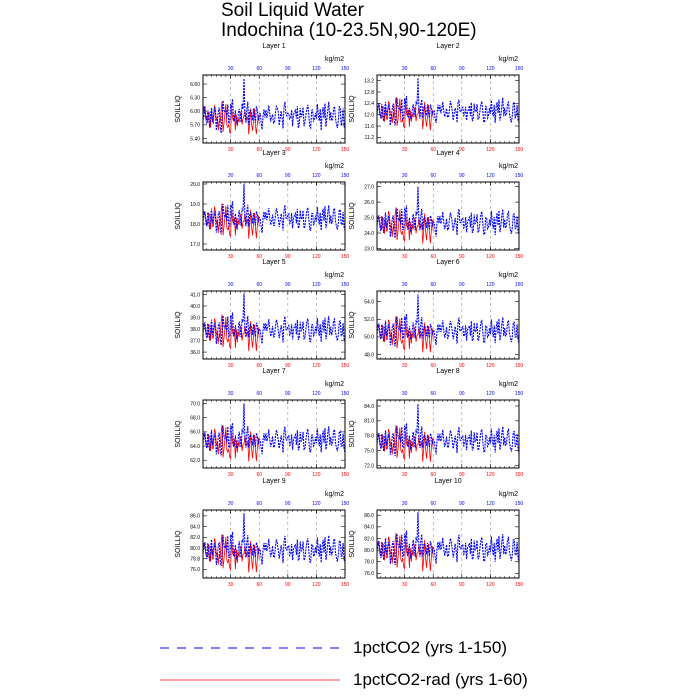 The height and width of the screenshot is (700, 700). What do you see at coordinates (195, 185) in the screenshot?
I see `y-tick-label: 20.0` at bounding box center [195, 185].